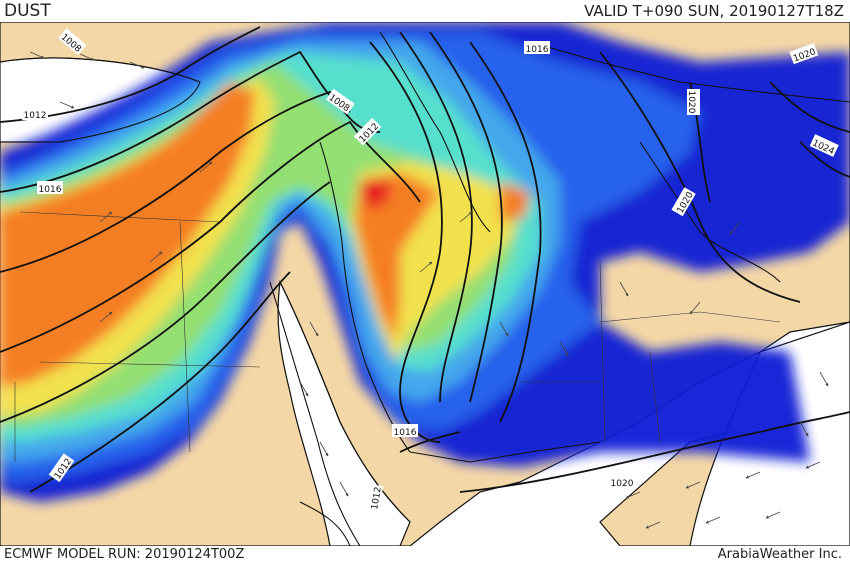  I want to click on header-bar: DUST VALID T+090 SUN, 20190127T18Z, so click(425, 11).